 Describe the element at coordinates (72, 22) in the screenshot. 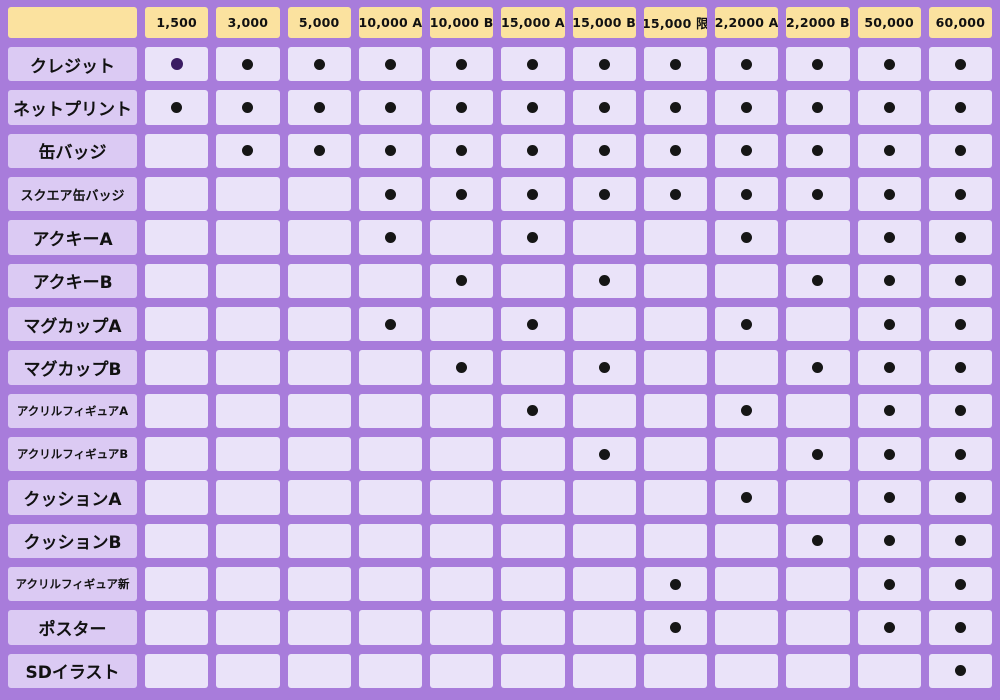

I see `corner-header-cell` at that location.